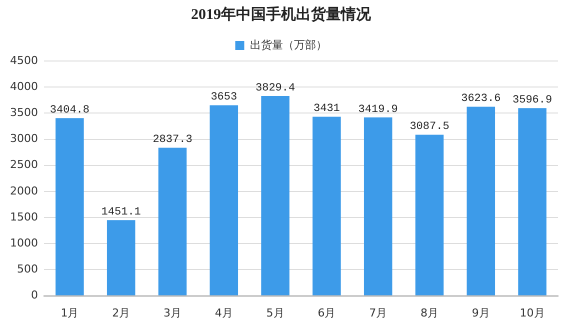  I want to click on x-tick-label: 7月, so click(378, 313).